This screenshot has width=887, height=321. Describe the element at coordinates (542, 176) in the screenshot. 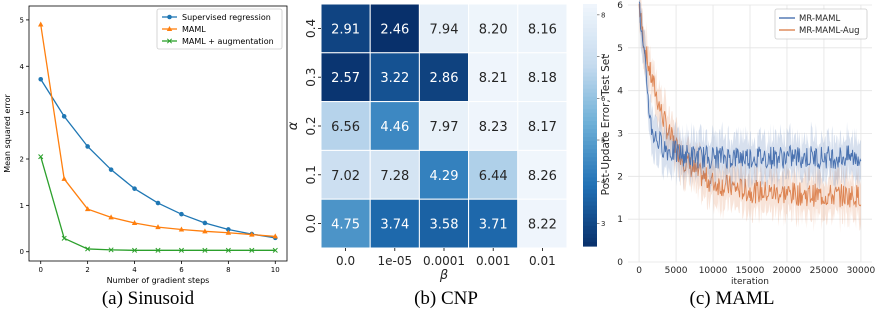

I see `heatmap-cell-label: 8.26` at that location.